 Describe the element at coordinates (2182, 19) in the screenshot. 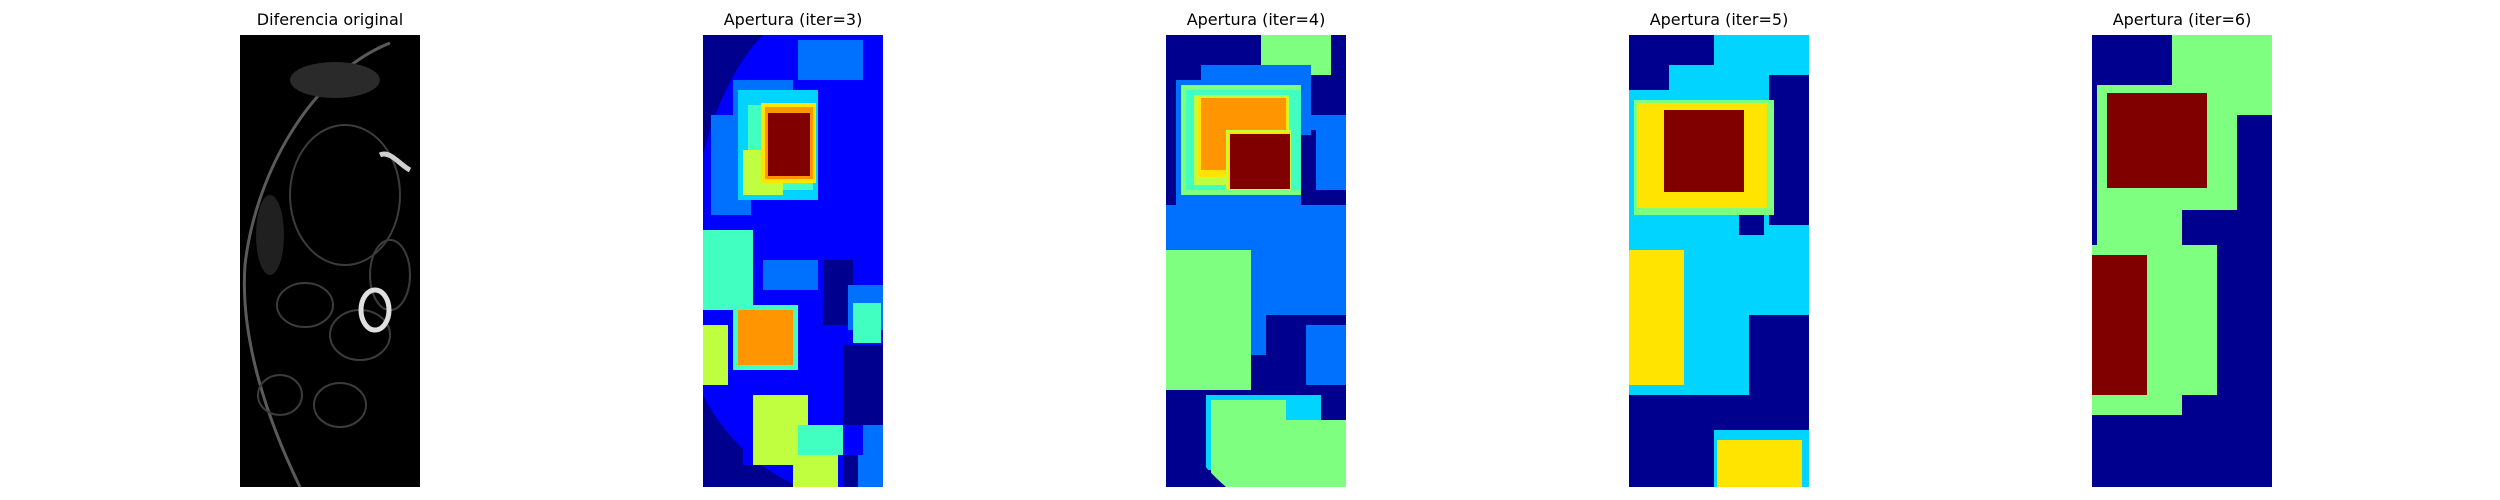

I see `panel-title: Apertura (iter=6)` at that location.